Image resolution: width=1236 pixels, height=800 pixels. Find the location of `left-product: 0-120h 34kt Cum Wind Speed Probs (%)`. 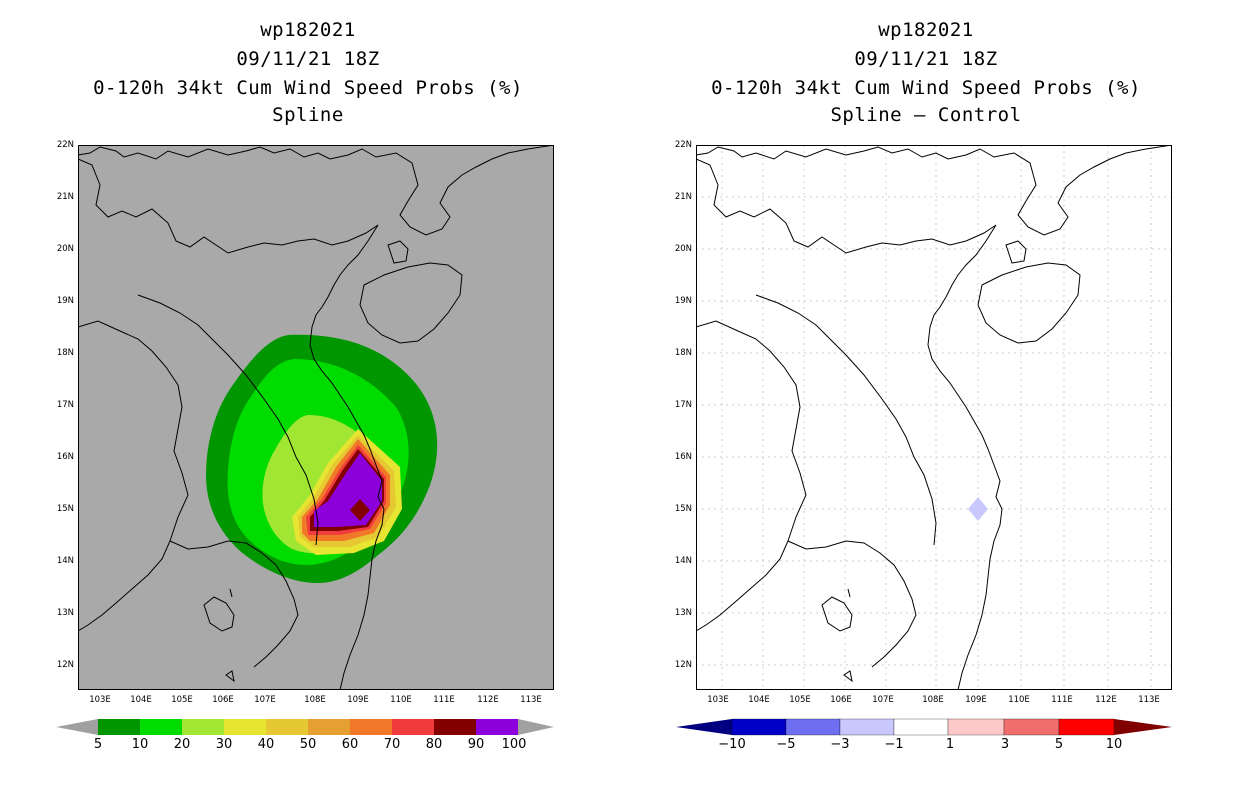

left-product: 0-120h 34kt Cum Wind Speed Probs (%) is located at coordinates (308, 88).